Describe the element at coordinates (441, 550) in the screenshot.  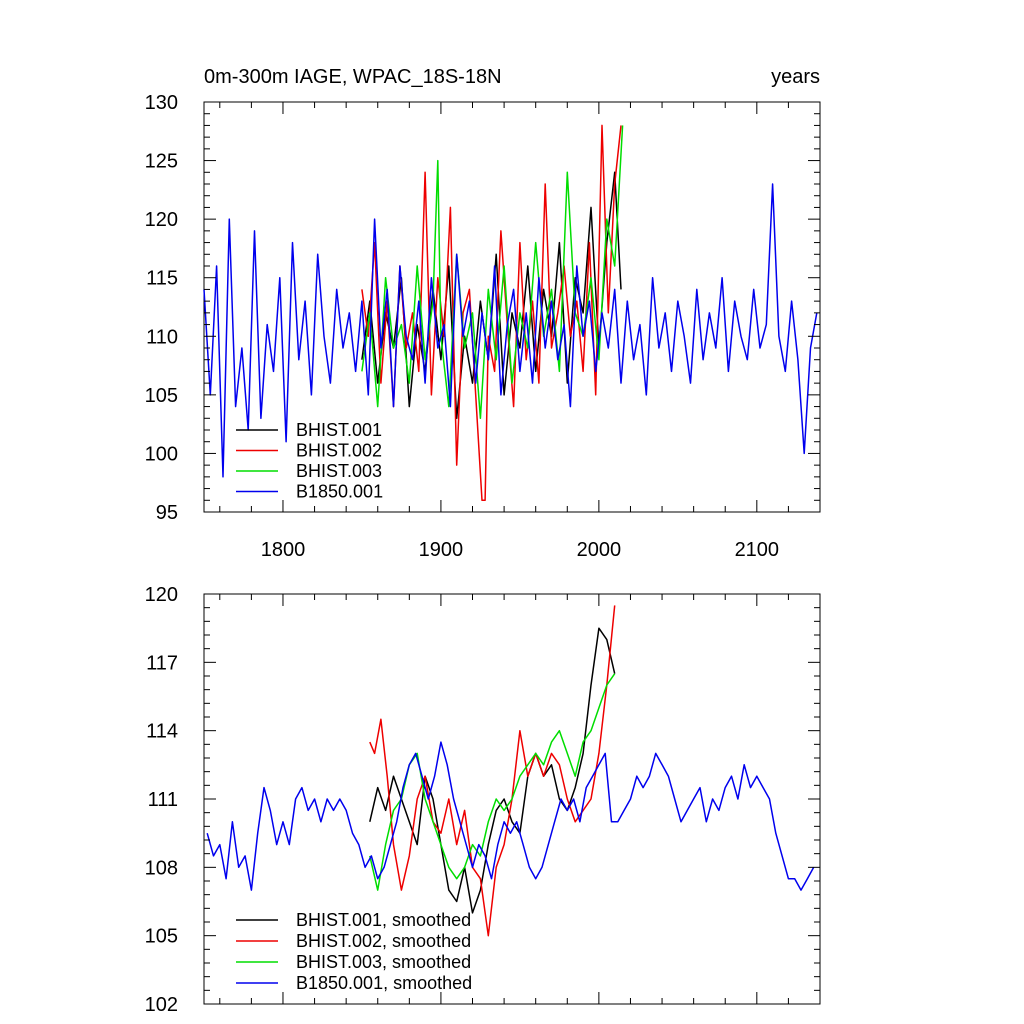
I see `x-tick-label: 1900` at that location.